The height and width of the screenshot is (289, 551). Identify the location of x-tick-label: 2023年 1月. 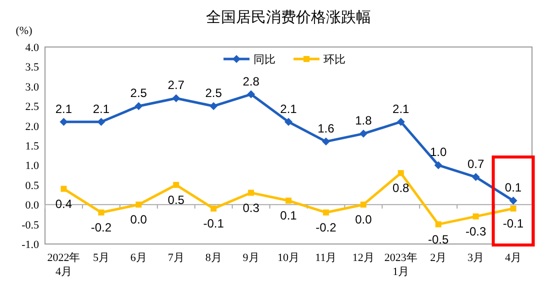
(401, 265).